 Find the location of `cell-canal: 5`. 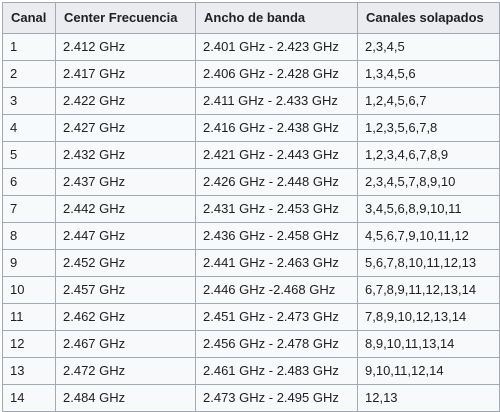

cell-canal: 5 is located at coordinates (29, 155).